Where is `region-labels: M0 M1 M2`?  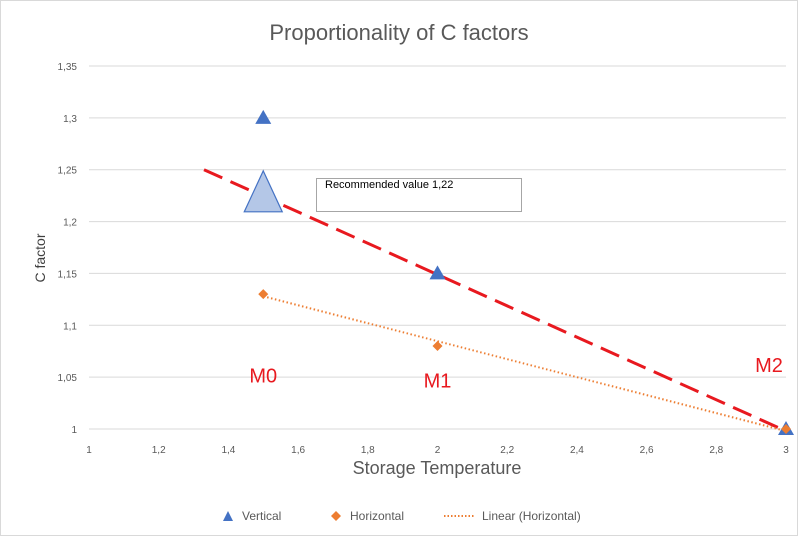 region-labels: M0 M1 M2 is located at coordinates (516, 374).